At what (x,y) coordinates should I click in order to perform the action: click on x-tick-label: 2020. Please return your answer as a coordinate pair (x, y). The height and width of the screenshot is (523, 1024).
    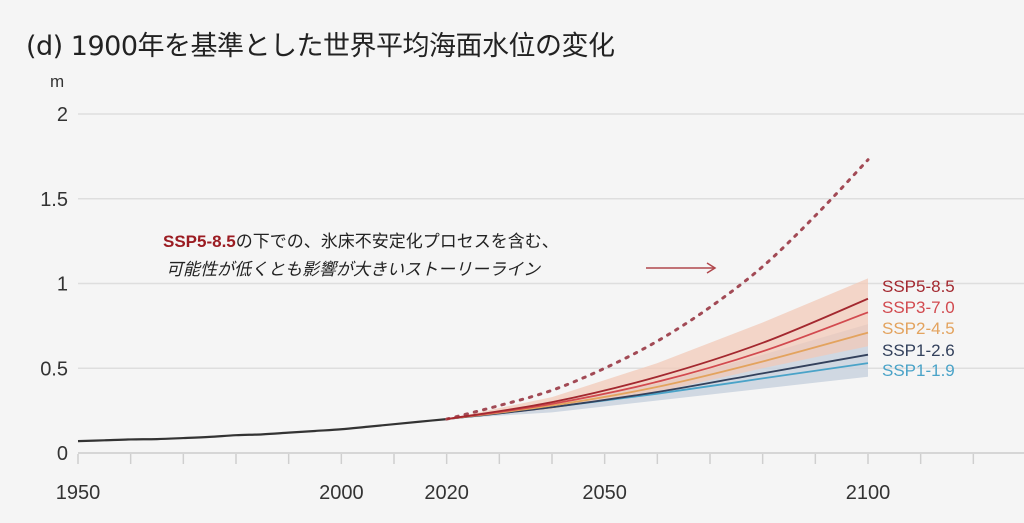
    Looking at the image, I should click on (446, 493).